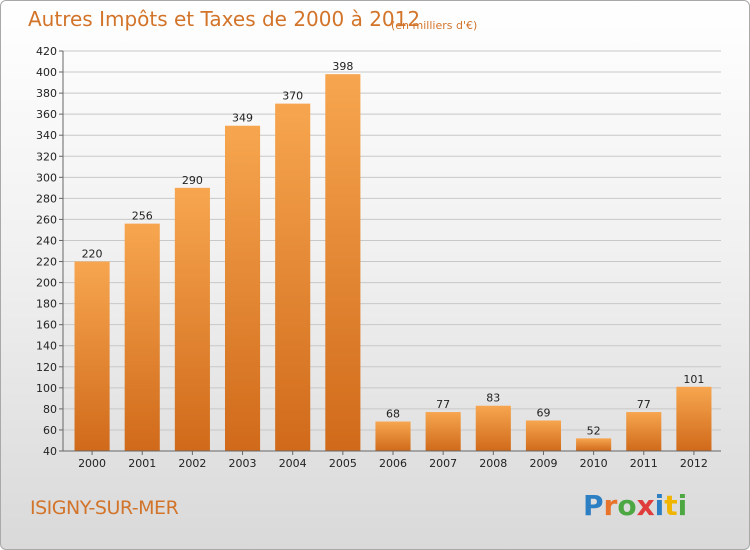  What do you see at coordinates (192, 463) in the screenshot?
I see `x-tick-label: 2002` at bounding box center [192, 463].